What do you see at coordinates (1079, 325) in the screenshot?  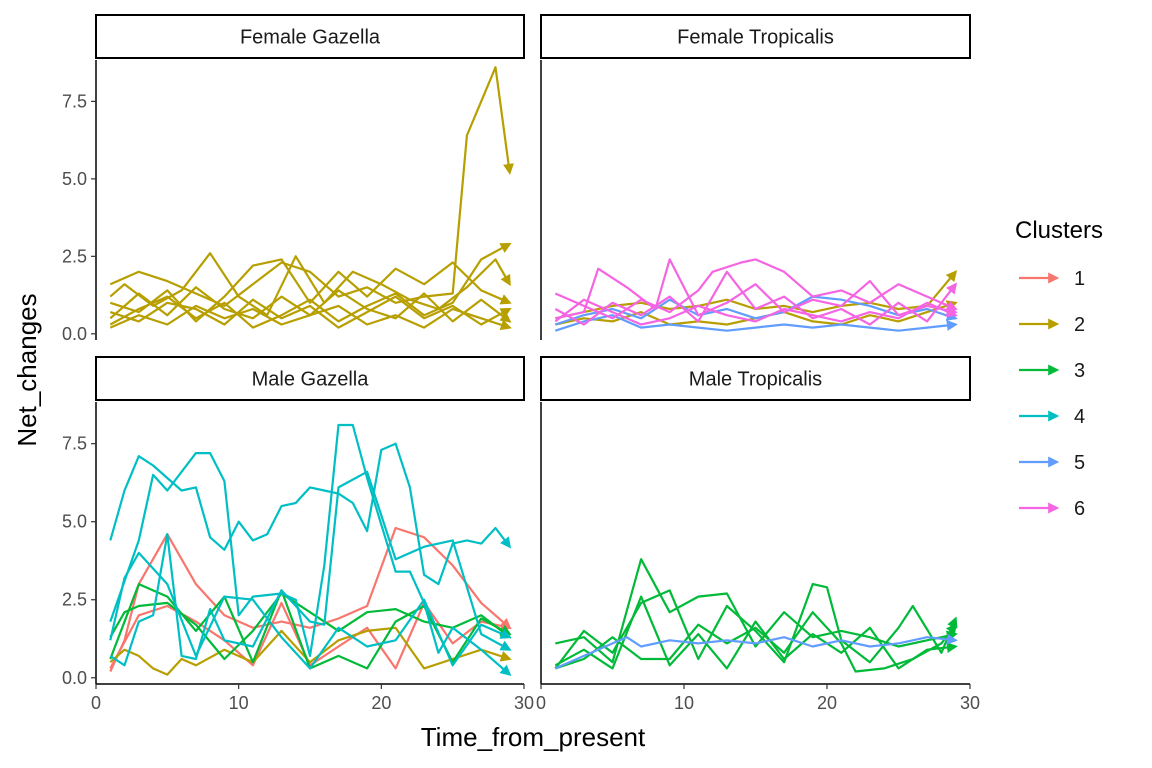 I see `legend-label-2: 2` at bounding box center [1079, 325].